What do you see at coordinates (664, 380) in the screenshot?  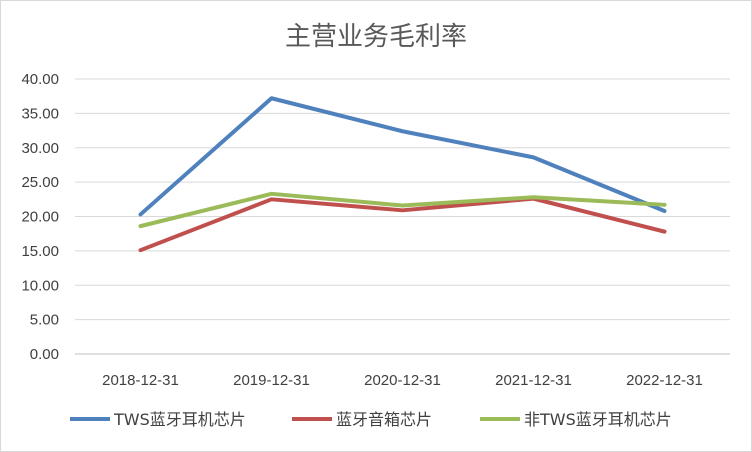 I see `x-tick-label: 2022-12-31` at bounding box center [664, 380].